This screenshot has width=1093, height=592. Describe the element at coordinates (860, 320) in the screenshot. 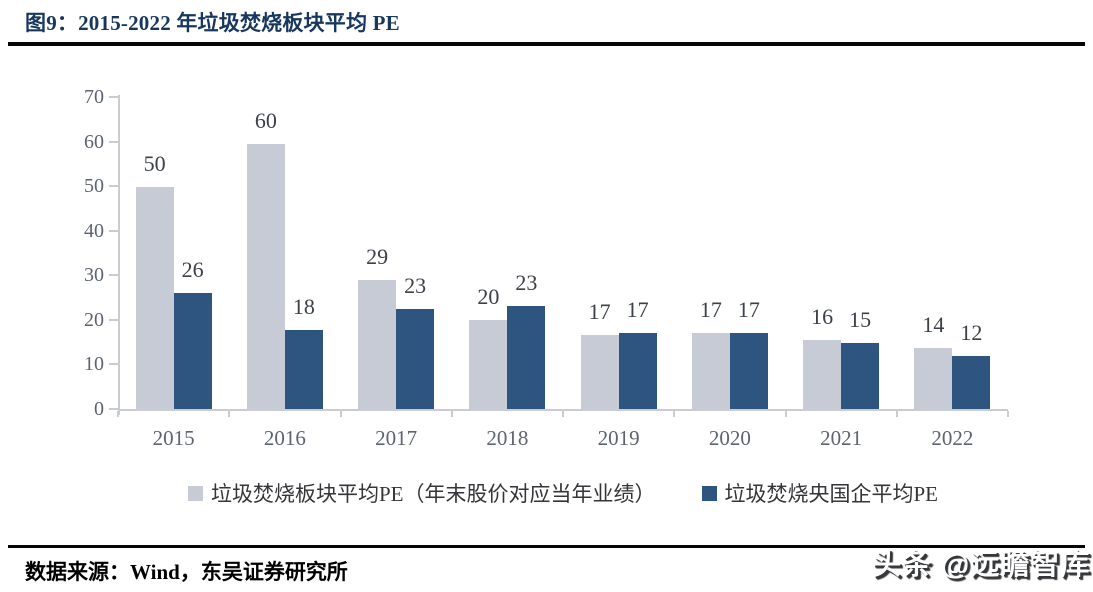

I see `bar-value-label: 15` at that location.